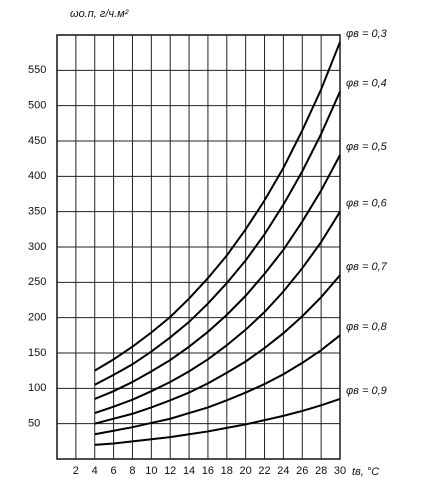  What do you see at coordinates (283, 471) in the screenshot?
I see `x-tick-label: 24` at bounding box center [283, 471].